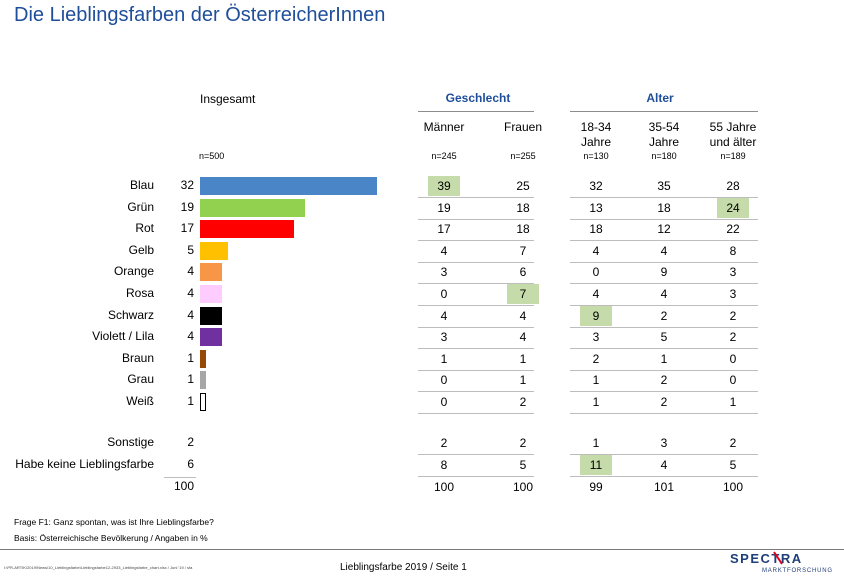 The image size is (844, 576). I want to click on column-header: 55 Jahre und älter, so click(733, 134).